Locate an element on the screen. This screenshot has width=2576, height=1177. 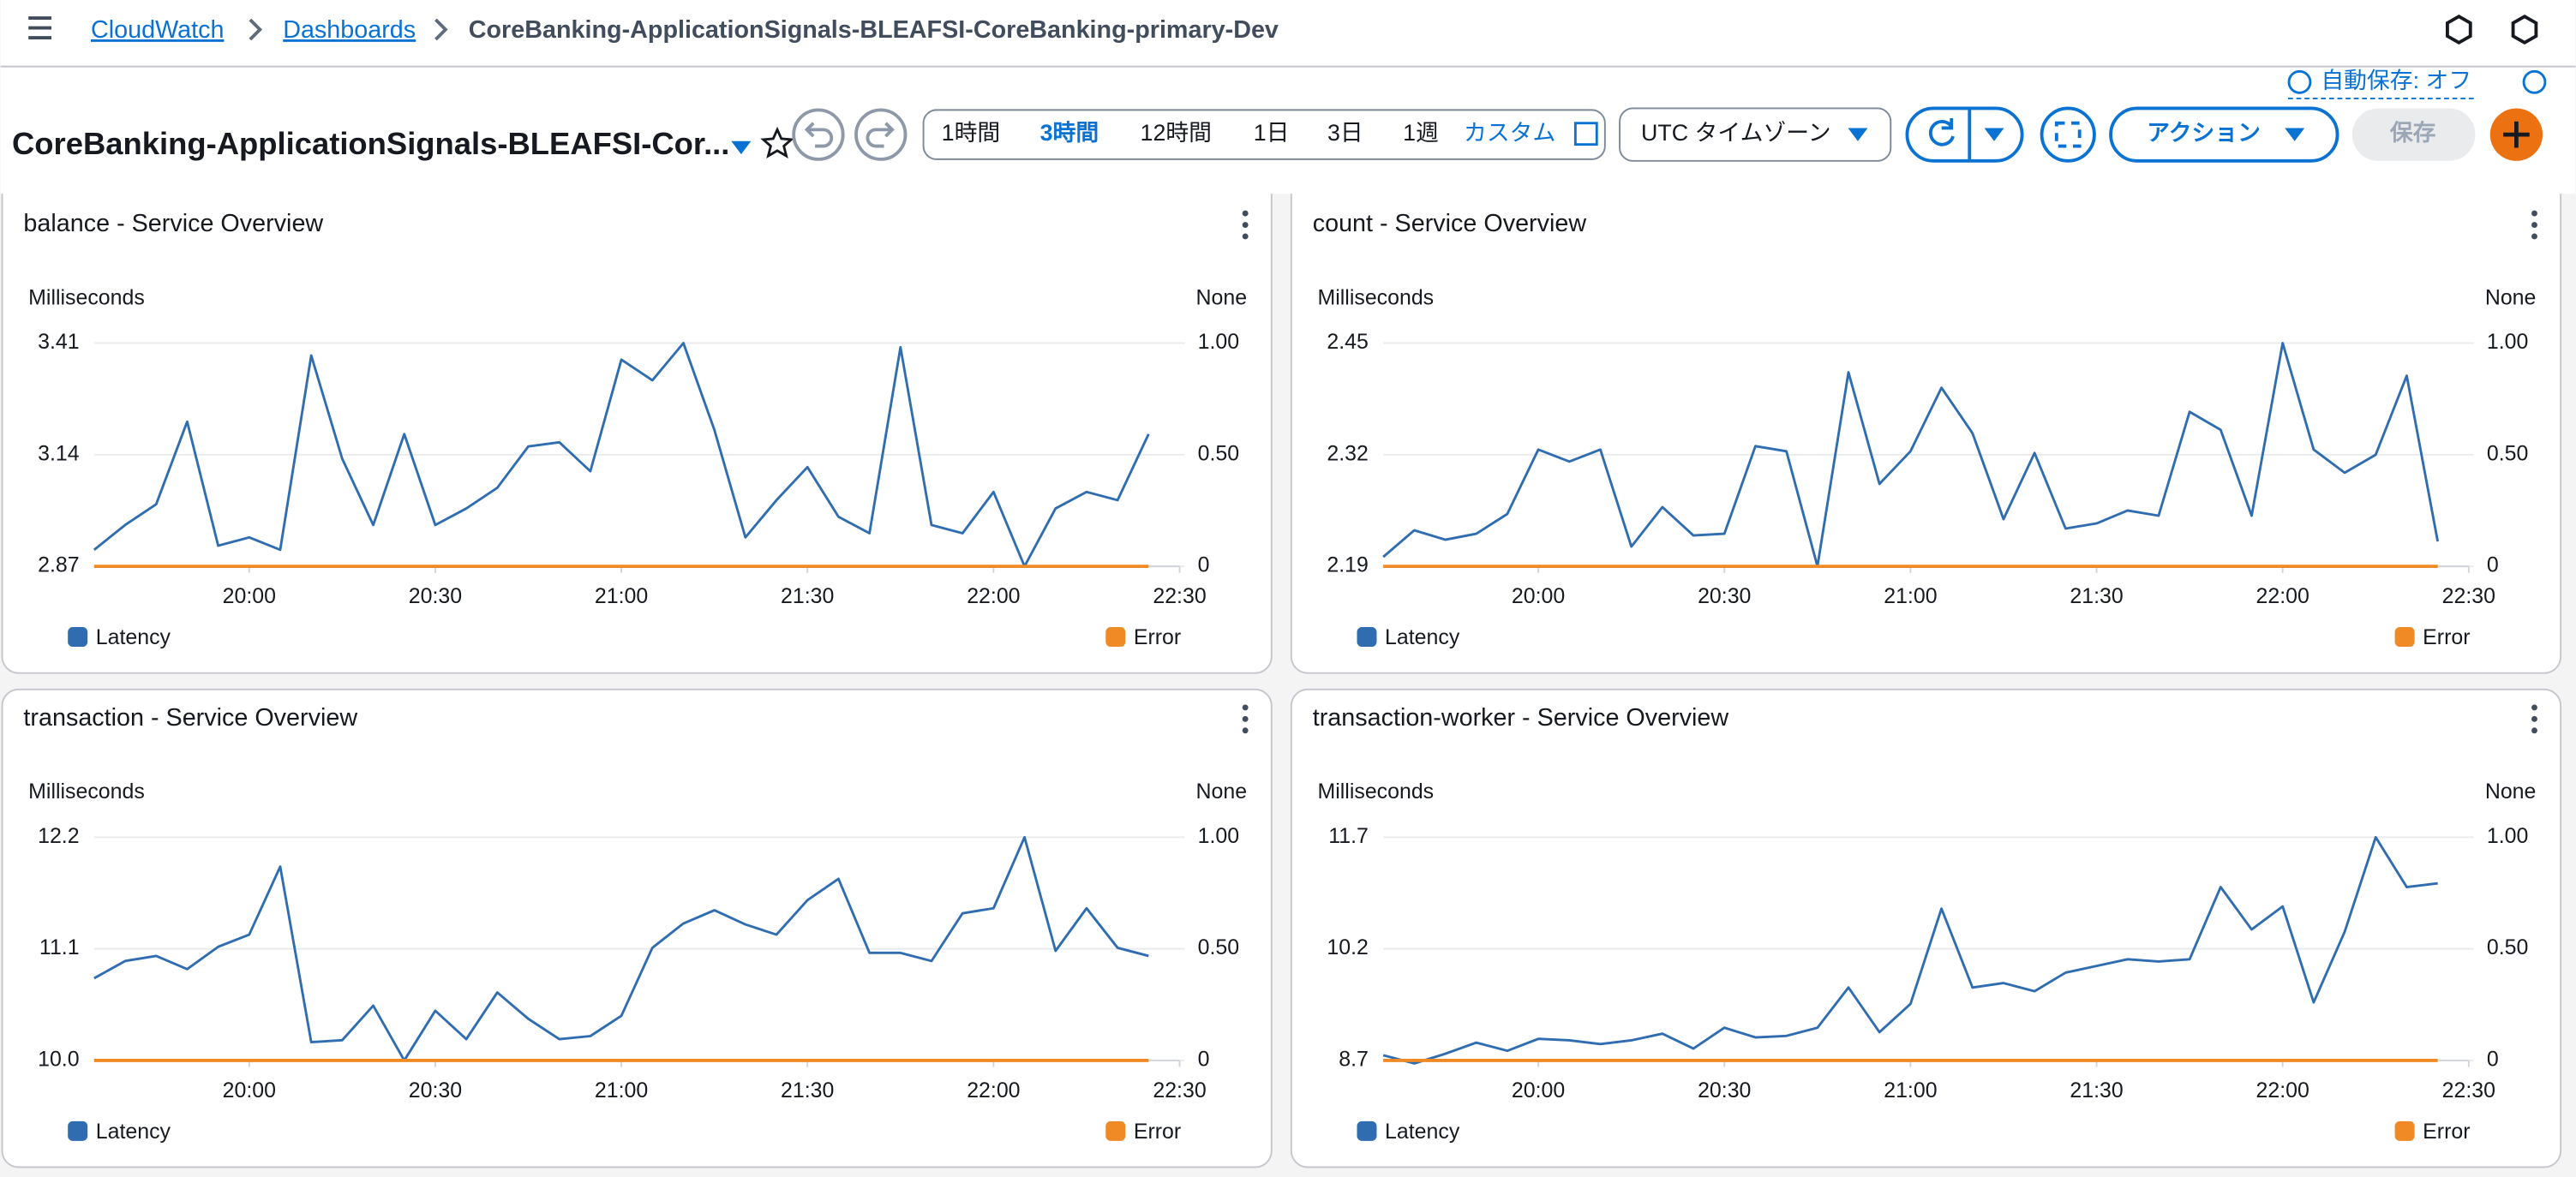
redo-icon is located at coordinates (881, 135).